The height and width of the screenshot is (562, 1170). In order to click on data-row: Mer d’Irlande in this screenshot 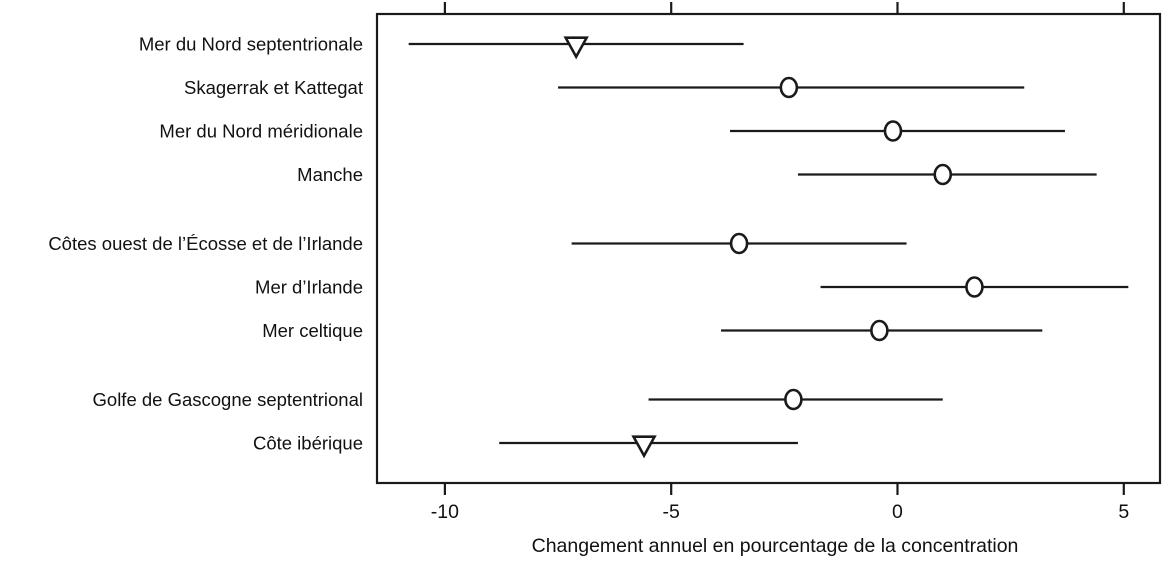, I will do `click(692, 287)`.